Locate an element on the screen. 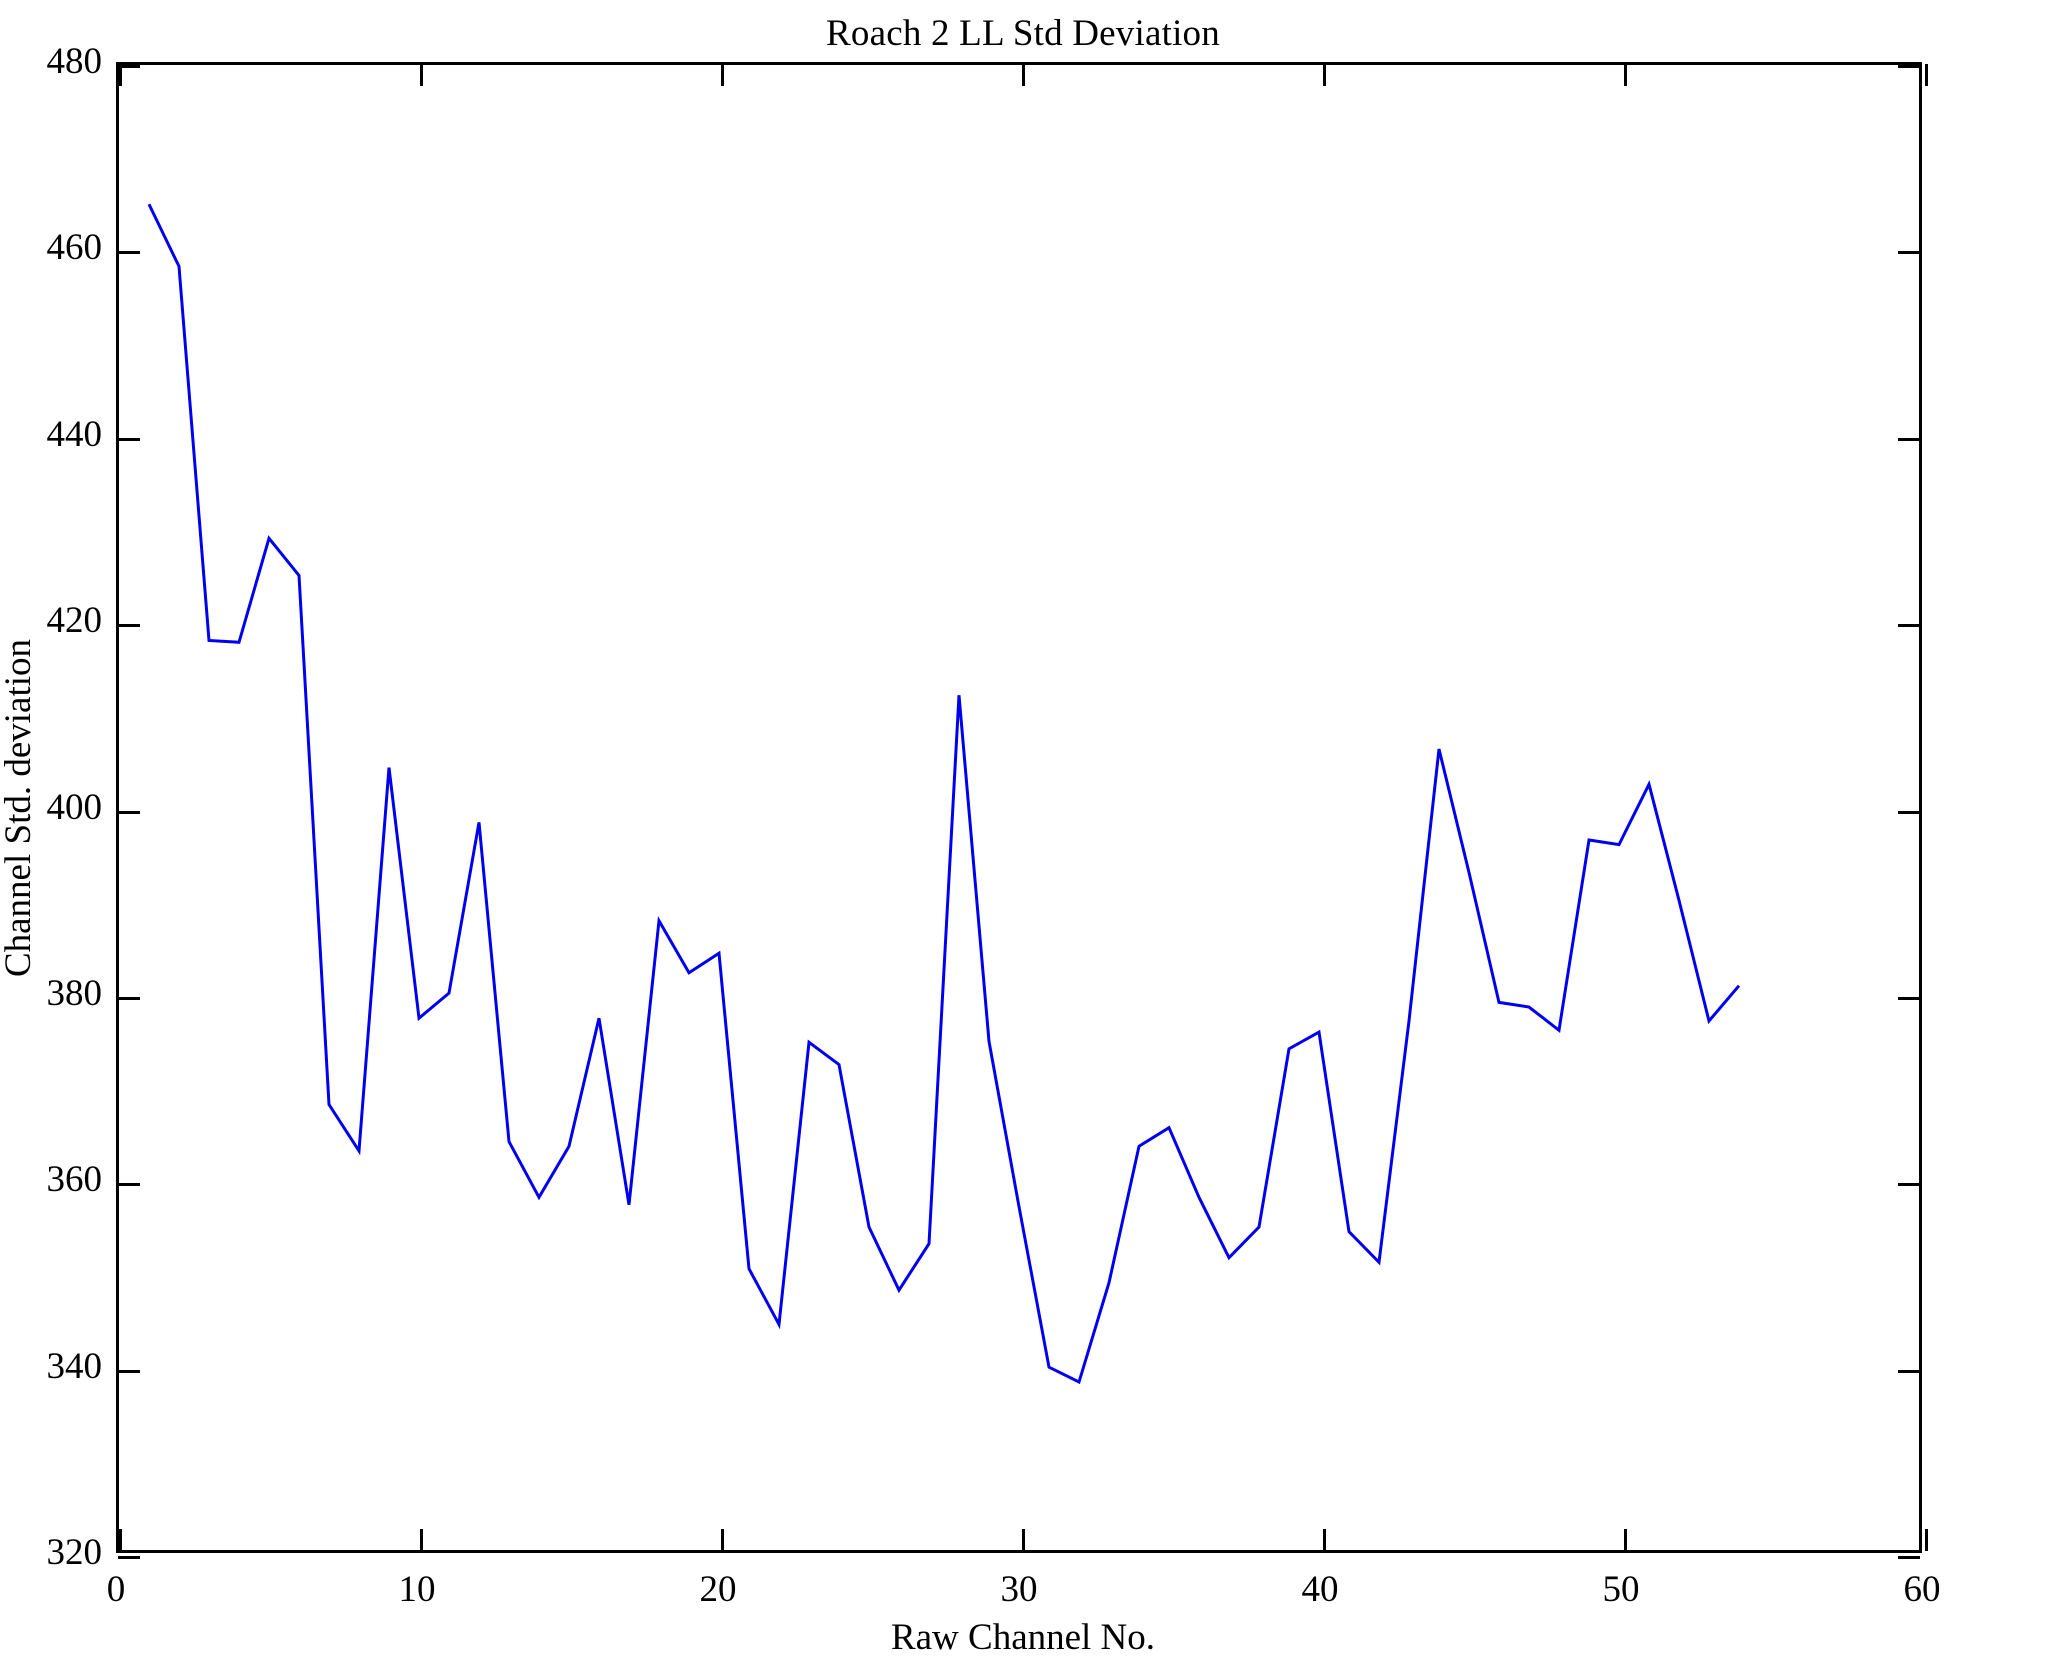 This screenshot has height=1671, width=2046. y-tick-label: 380 is located at coordinates (74, 993).